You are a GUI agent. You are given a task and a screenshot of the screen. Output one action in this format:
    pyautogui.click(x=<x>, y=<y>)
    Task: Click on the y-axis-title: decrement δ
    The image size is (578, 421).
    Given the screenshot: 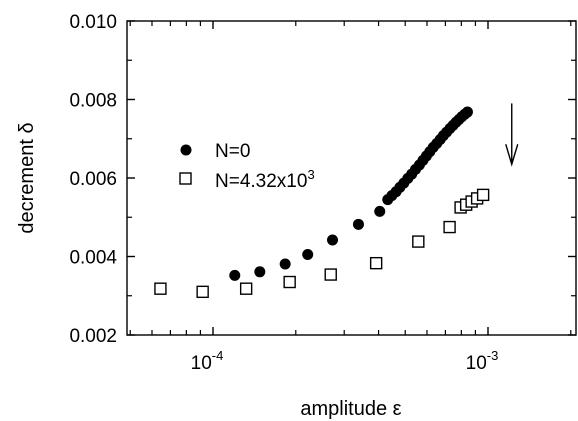 What is the action you would take?
    pyautogui.click(x=27, y=177)
    